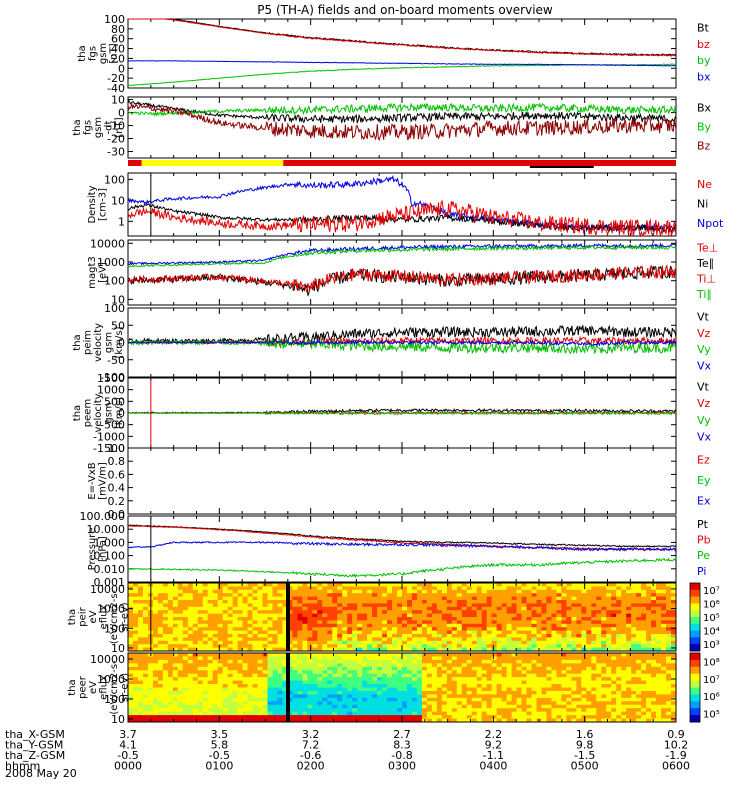 The image size is (750, 800). I want to click on x-row-value: 5.8, so click(220, 745).